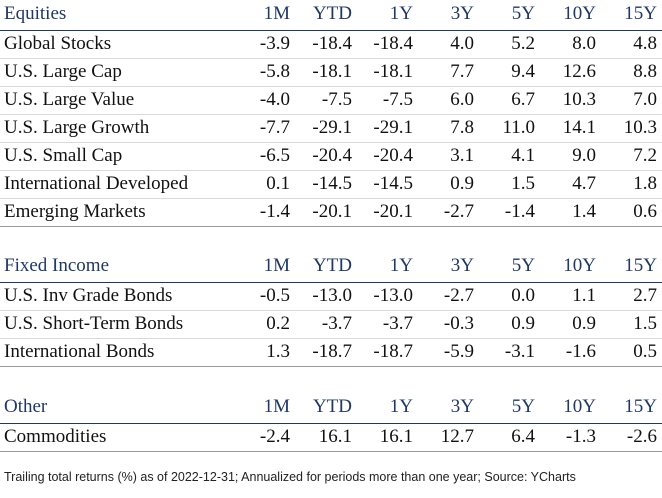 The height and width of the screenshot is (498, 662). What do you see at coordinates (401, 265) in the screenshot?
I see `col-header-1y: 1Y` at bounding box center [401, 265].